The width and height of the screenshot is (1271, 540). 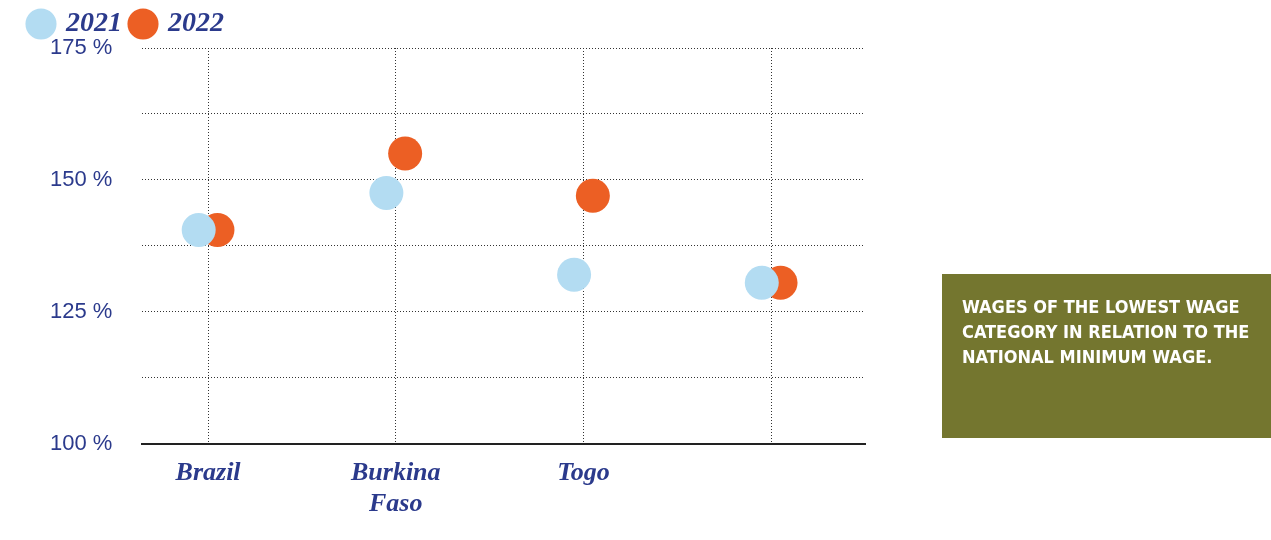 What do you see at coordinates (81, 442) in the screenshot?
I see `y-tick-label: 100 %` at bounding box center [81, 442].